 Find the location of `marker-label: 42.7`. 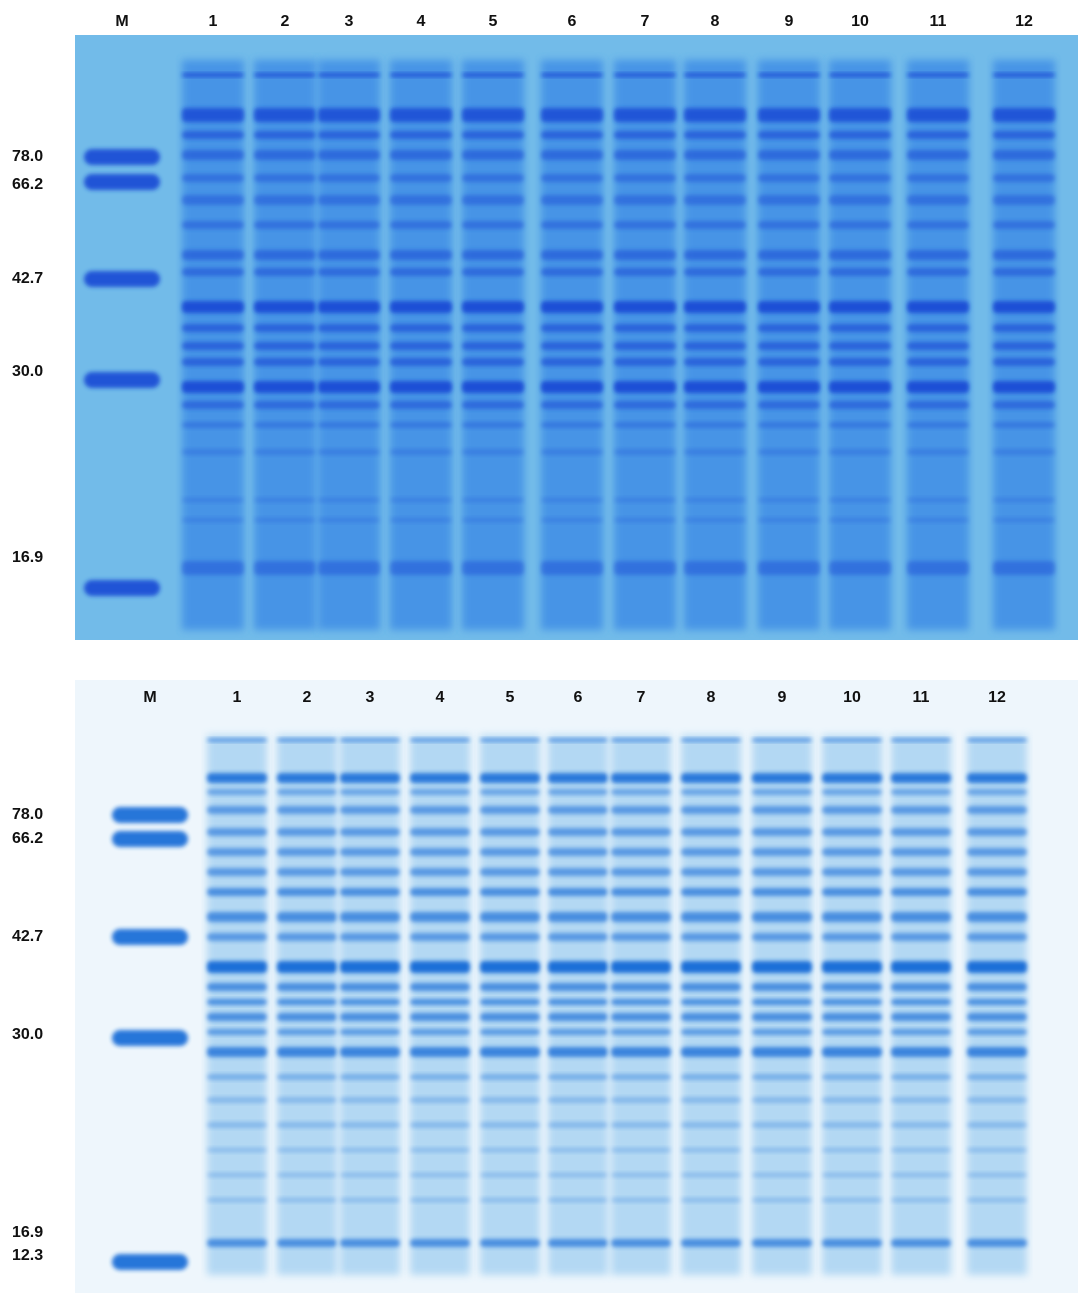

marker-label: 42.7 is located at coordinates (27, 278).